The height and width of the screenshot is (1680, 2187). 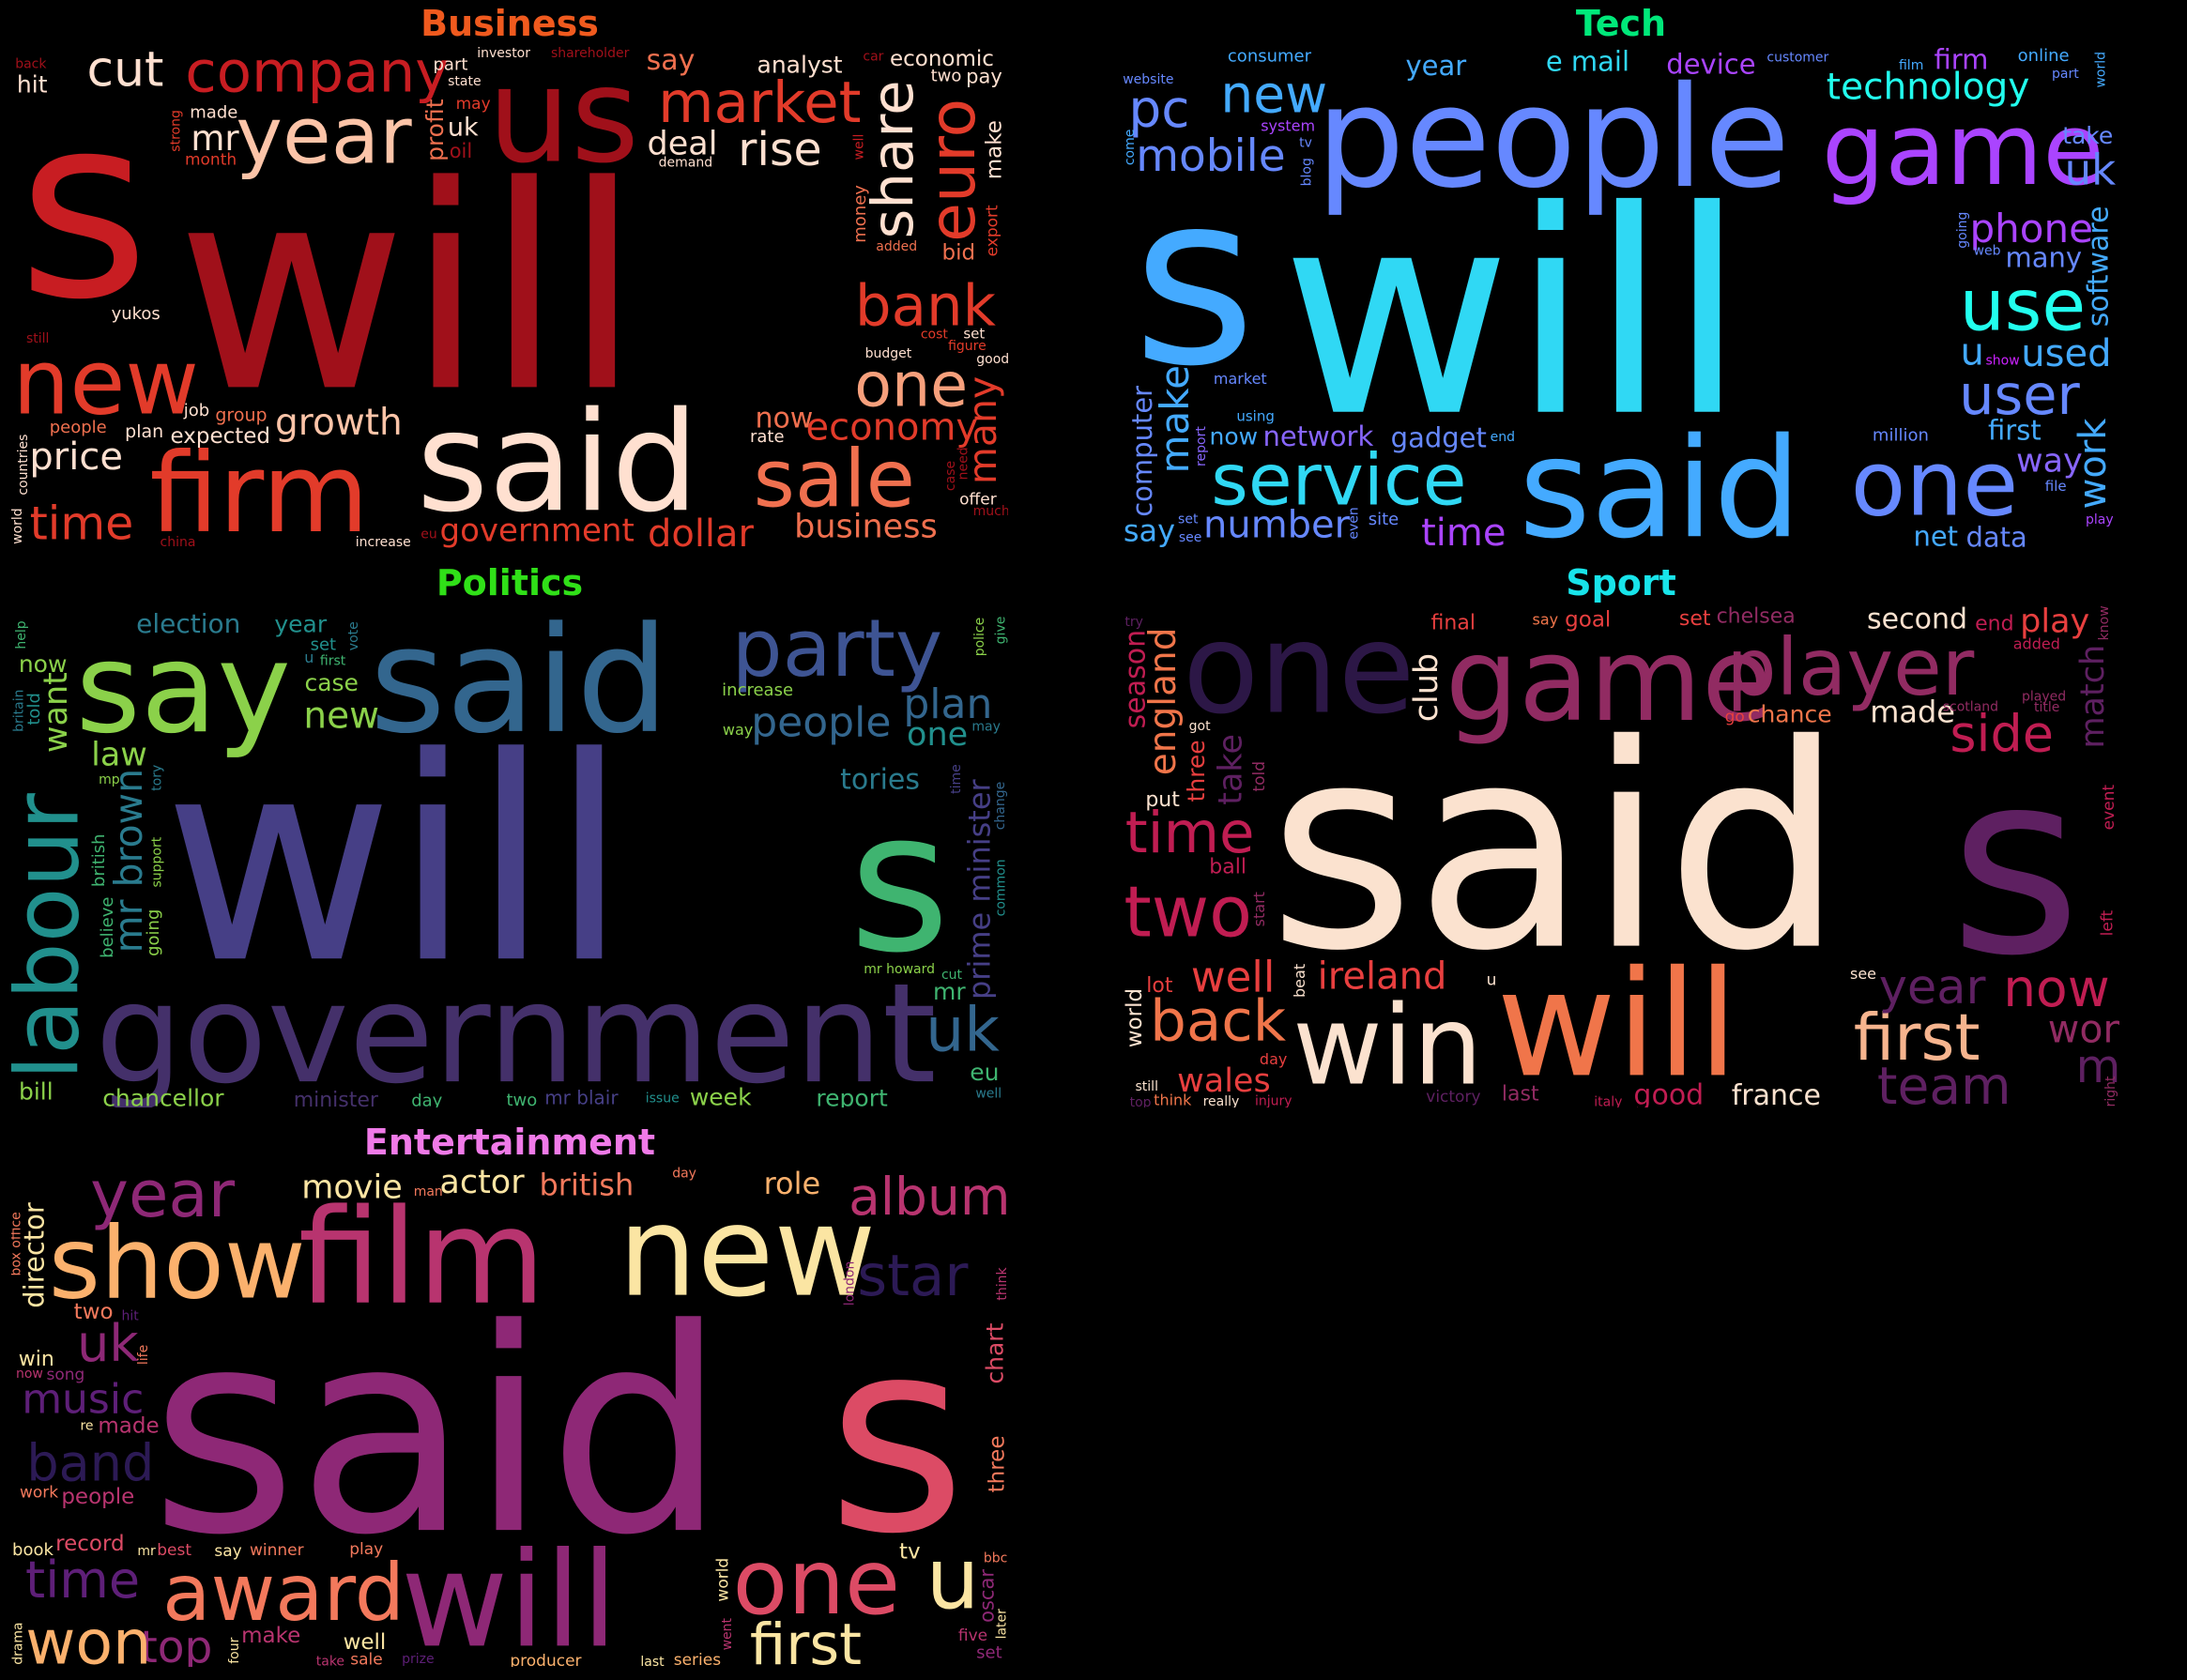 I want to click on cloud-word: put, so click(x=1163, y=800).